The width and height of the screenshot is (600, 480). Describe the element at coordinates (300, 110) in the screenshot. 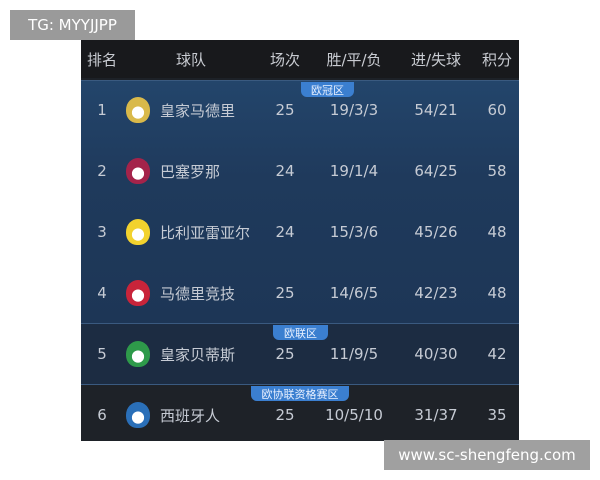

I see `table-row: 1 25 19/3/3 54/21 60 皇家马德里` at that location.